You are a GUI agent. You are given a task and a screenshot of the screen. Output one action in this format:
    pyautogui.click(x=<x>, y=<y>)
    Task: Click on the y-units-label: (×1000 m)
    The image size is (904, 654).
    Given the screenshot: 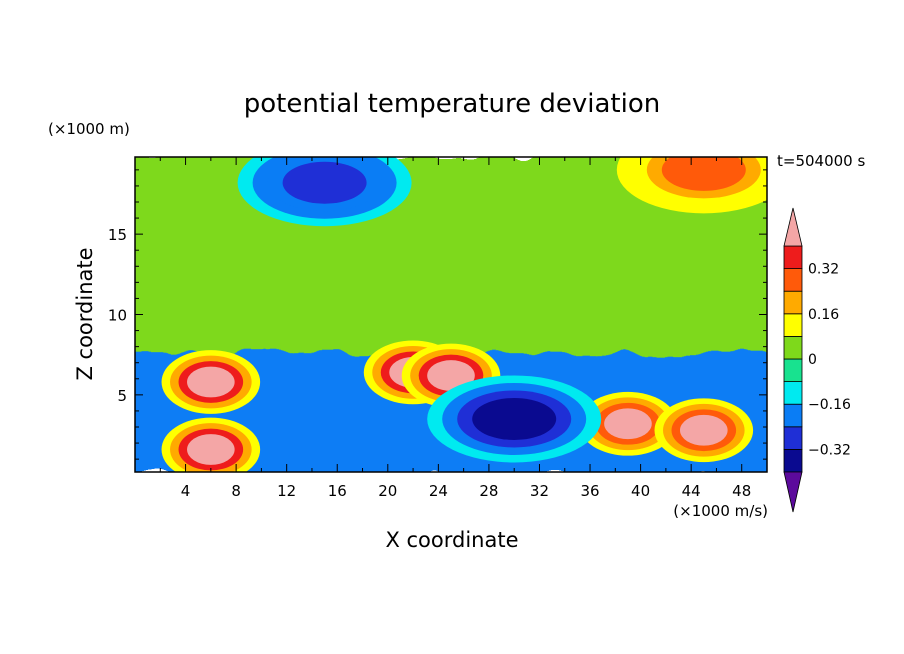 What is the action you would take?
    pyautogui.click(x=89, y=129)
    